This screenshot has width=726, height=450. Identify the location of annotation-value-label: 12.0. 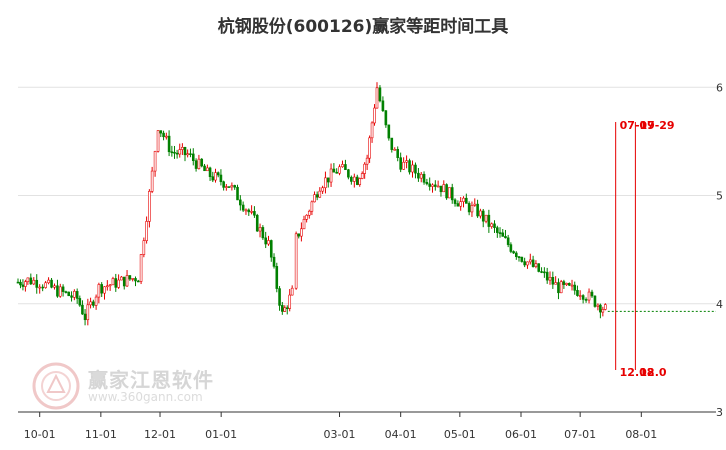
(652, 372).